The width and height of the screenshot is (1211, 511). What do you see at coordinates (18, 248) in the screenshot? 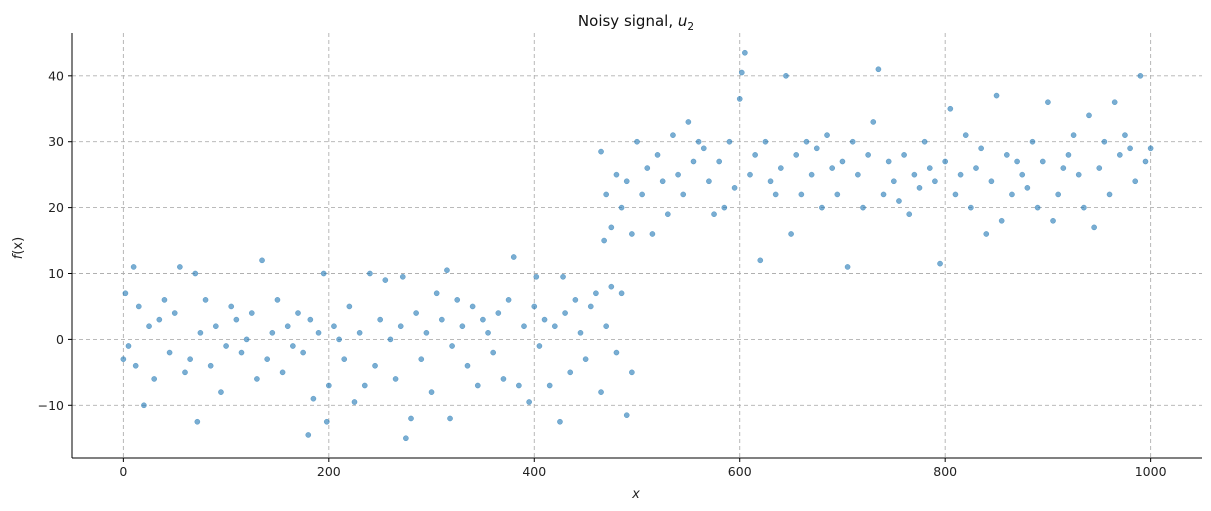
I see `y-axis-label: f(x)` at bounding box center [18, 248].